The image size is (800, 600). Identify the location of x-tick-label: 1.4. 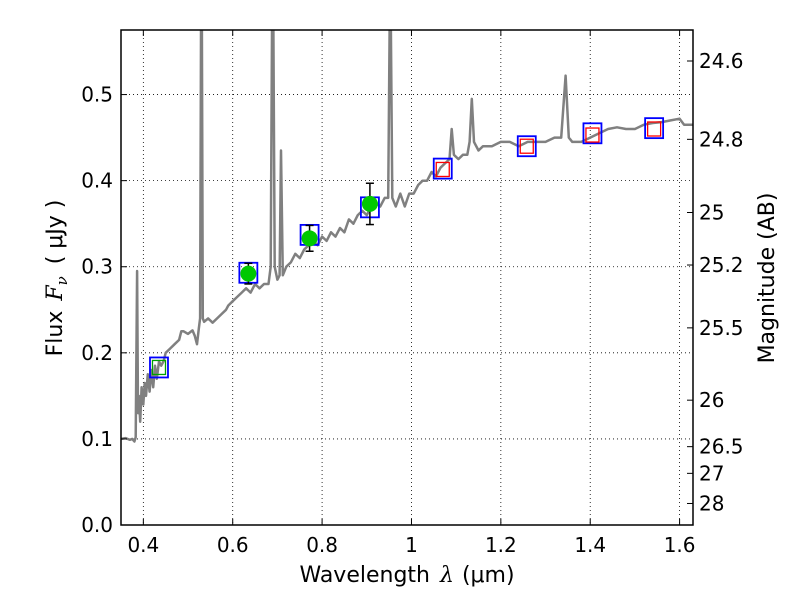
(590, 545).